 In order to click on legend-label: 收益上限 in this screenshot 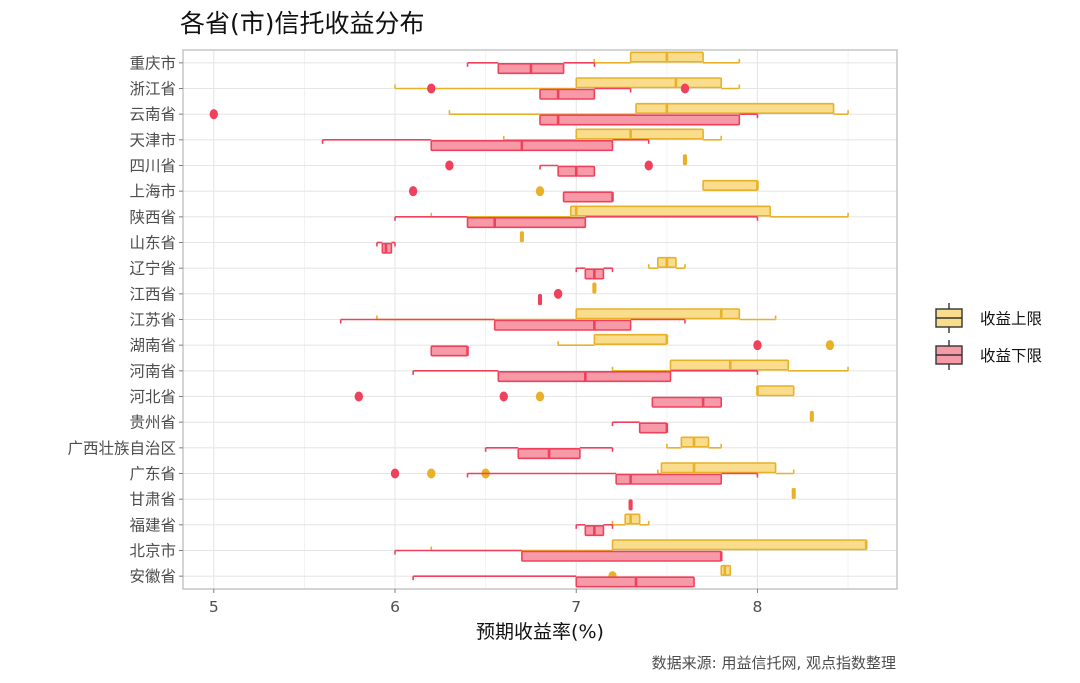, I will do `click(1011, 319)`.